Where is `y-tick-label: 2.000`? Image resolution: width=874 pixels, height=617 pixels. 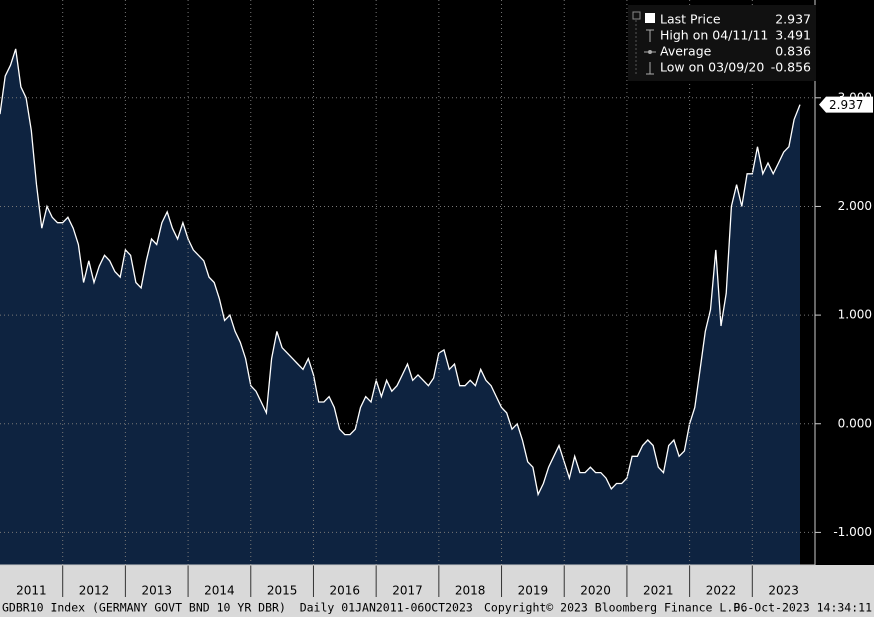 y-tick-label: 2.000 is located at coordinates (855, 206).